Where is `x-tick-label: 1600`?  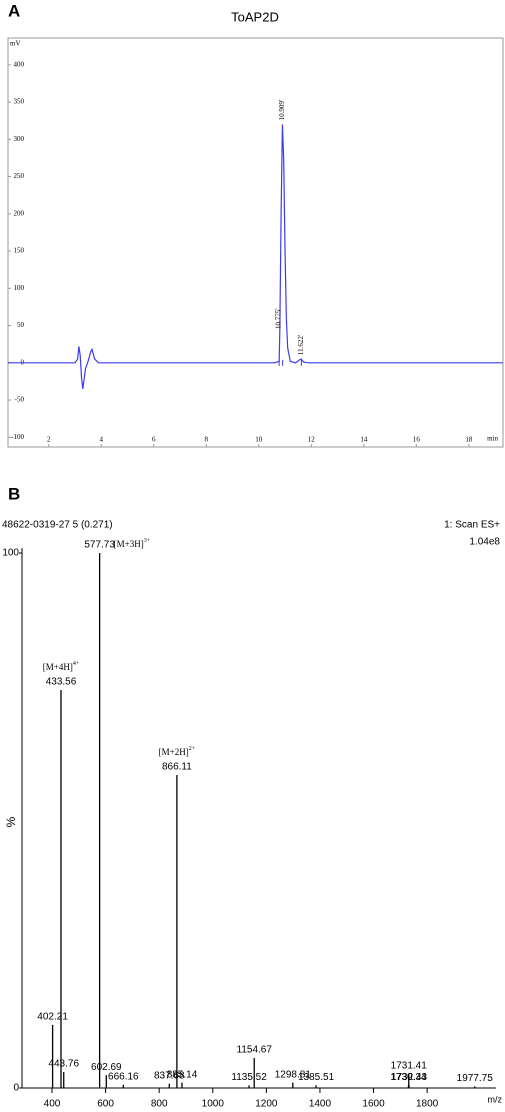 x-tick-label: 1600 is located at coordinates (373, 1104).